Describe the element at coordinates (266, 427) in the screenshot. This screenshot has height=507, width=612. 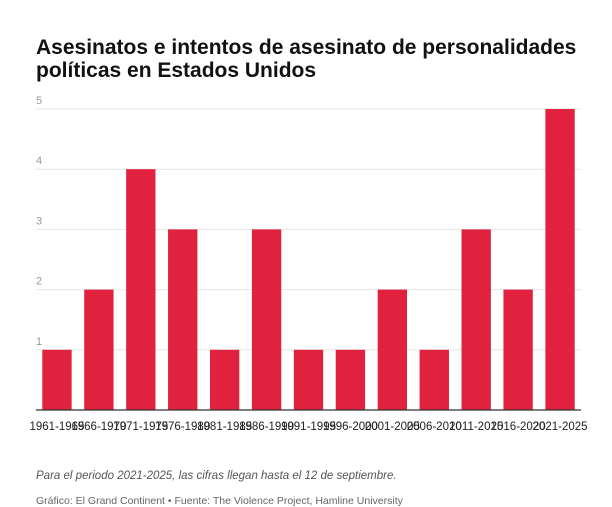
I see `x-tick-label: 1986-1990` at that location.